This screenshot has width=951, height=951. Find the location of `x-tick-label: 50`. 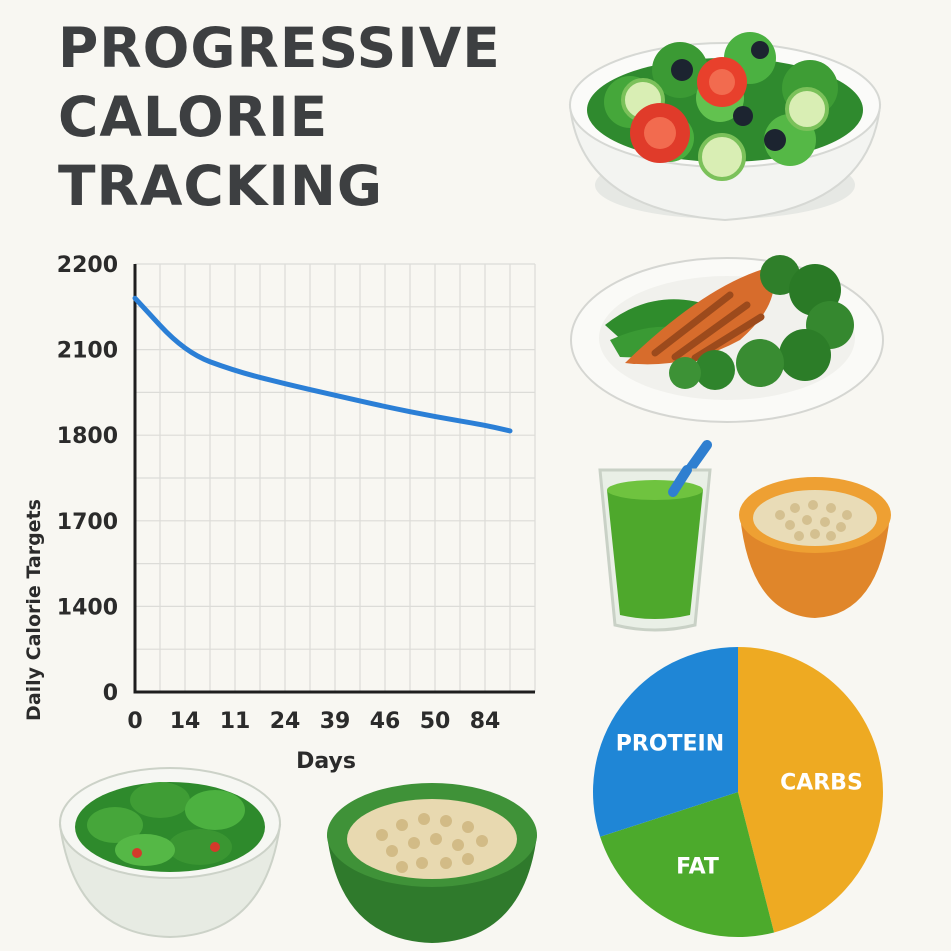

x-tick-label: 50 is located at coordinates (435, 721).